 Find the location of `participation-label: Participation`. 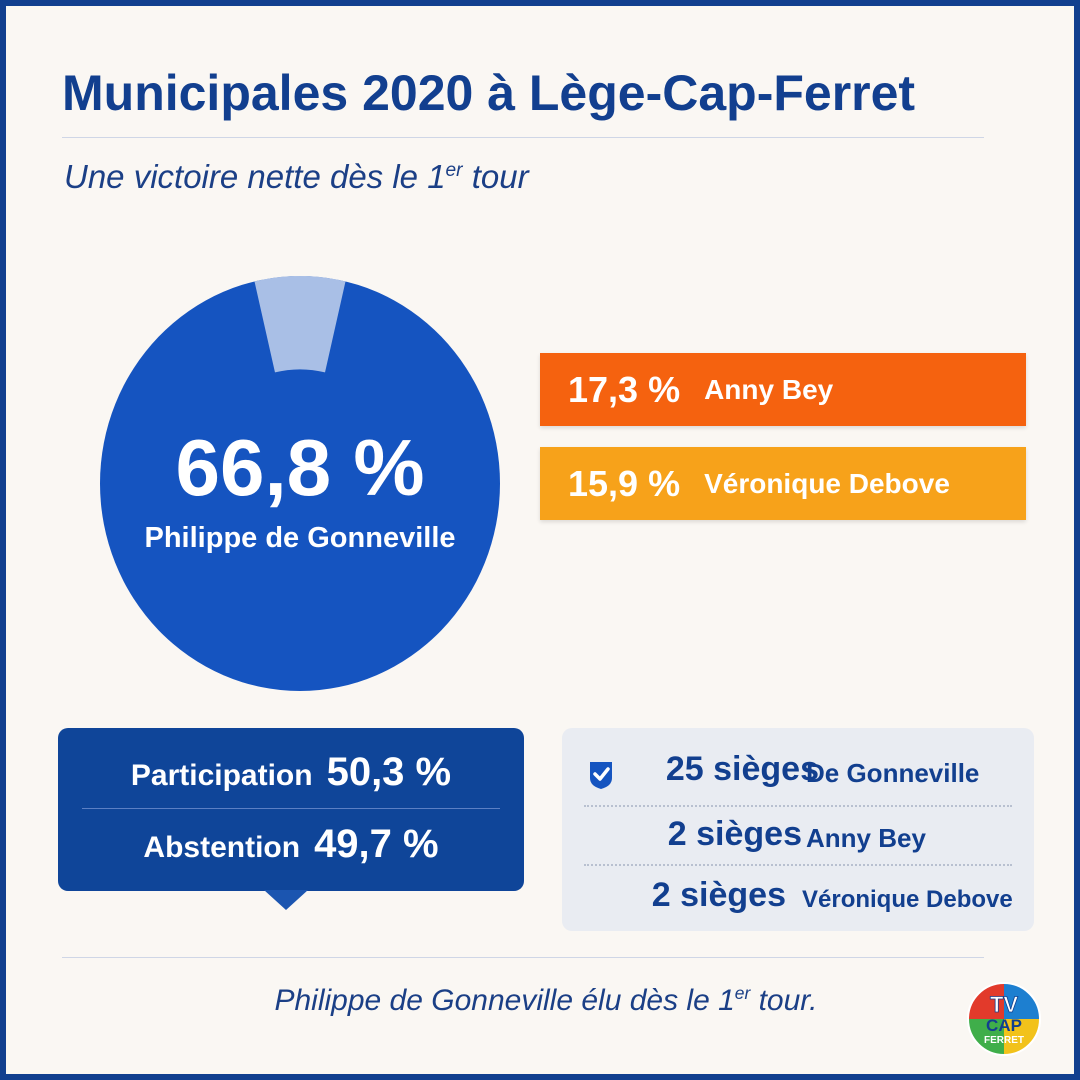

participation-label: Participation is located at coordinates (221, 775).